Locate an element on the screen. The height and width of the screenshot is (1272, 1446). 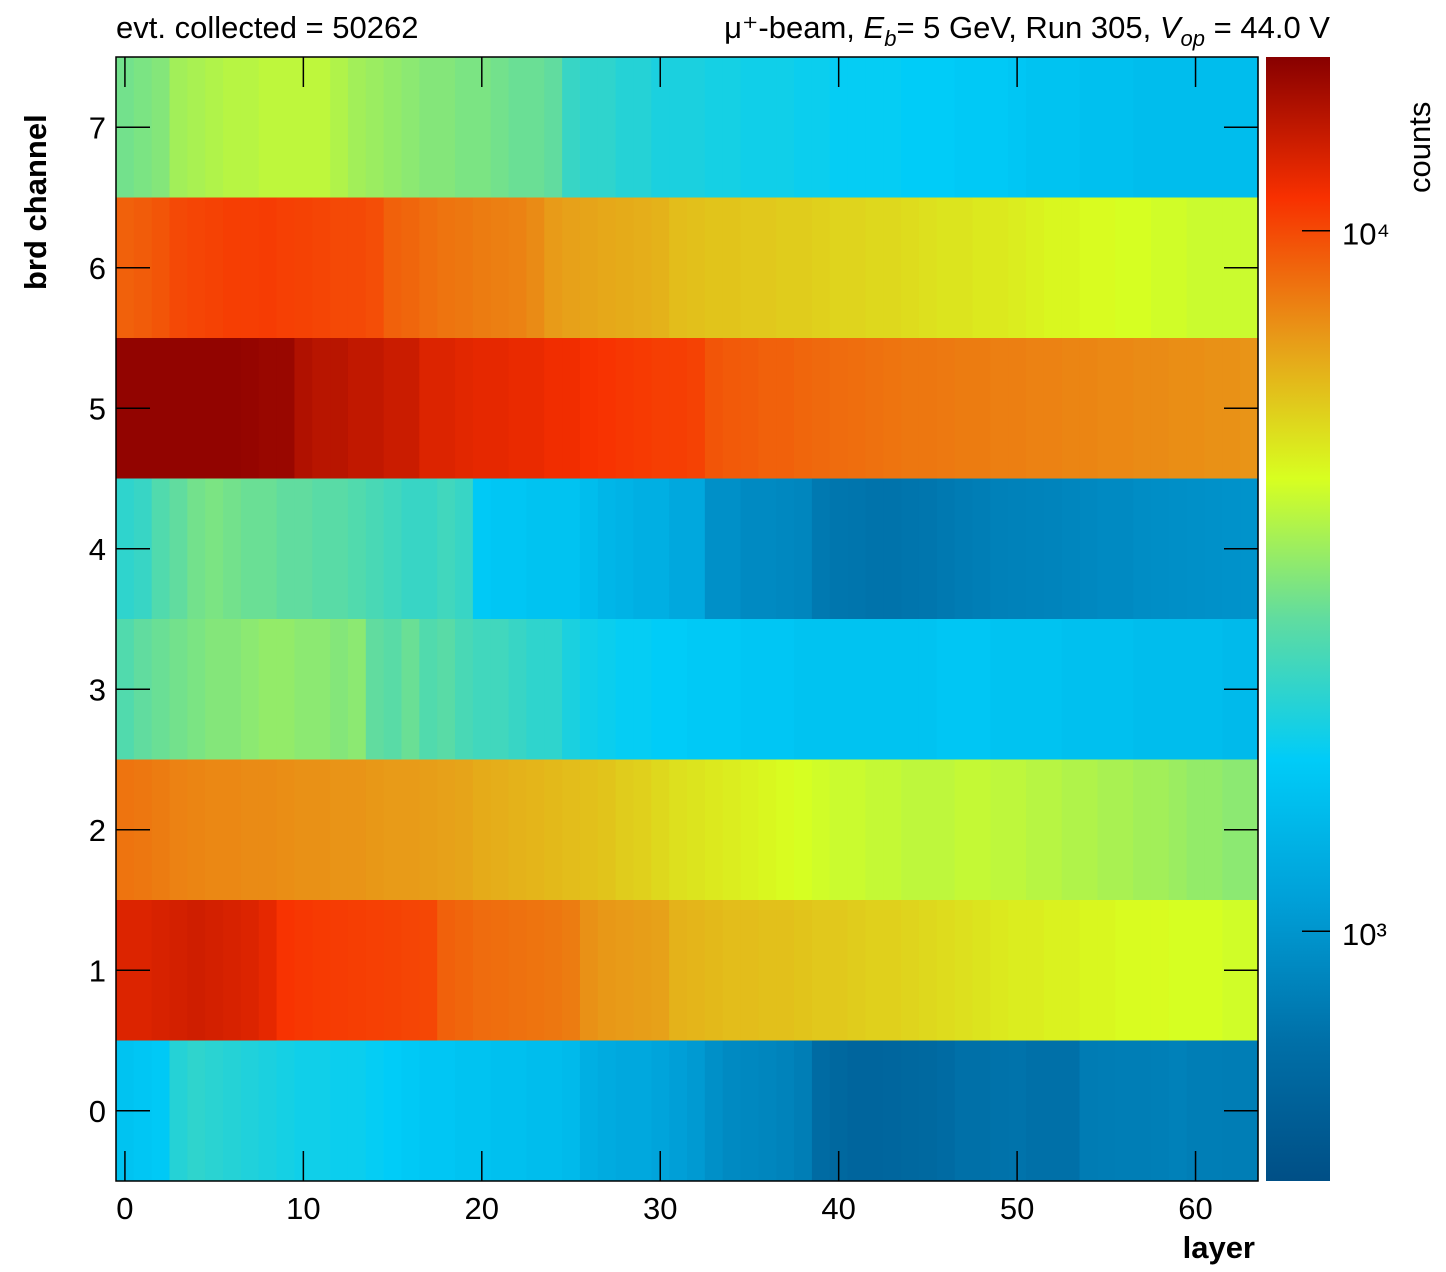
title-part: μ⁺-beam, is located at coordinates (793, 27).